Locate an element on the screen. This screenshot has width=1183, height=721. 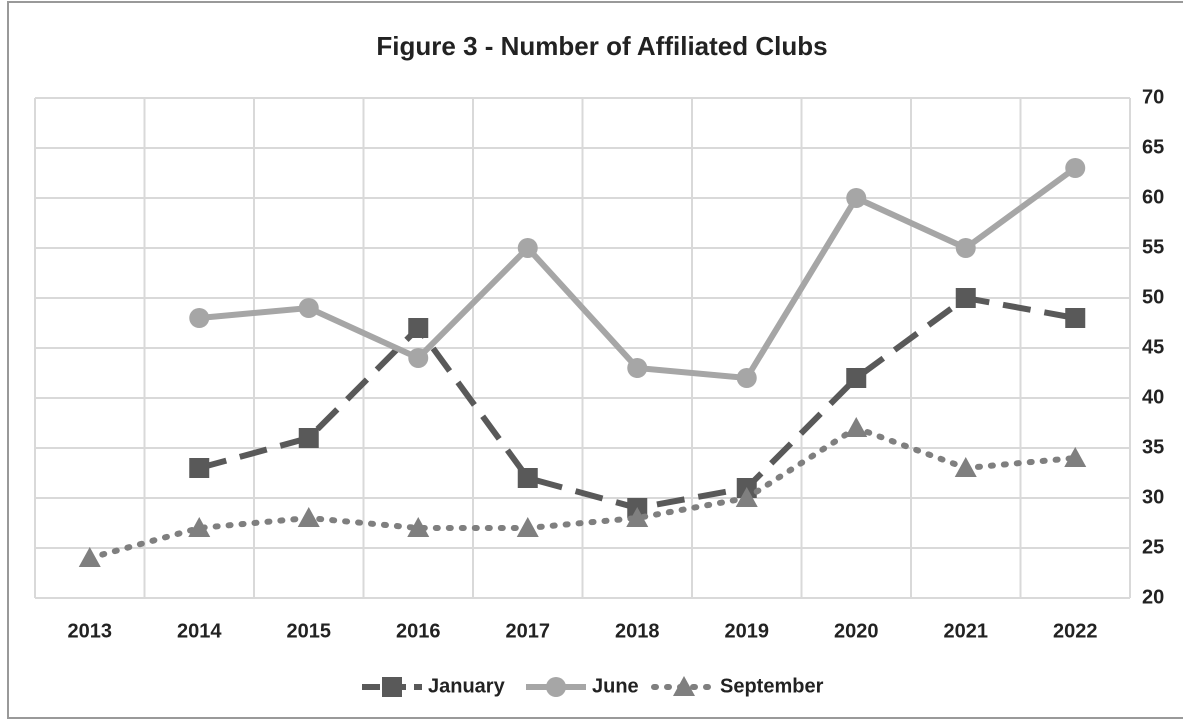
x-tick-label: 2020 is located at coordinates (856, 631).